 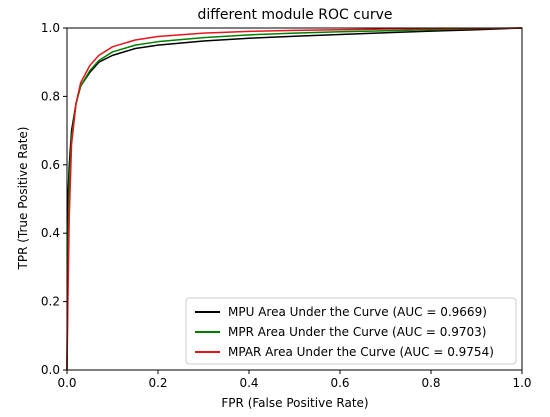 I want to click on y-tick-label: 0.6, so click(x=50, y=165).